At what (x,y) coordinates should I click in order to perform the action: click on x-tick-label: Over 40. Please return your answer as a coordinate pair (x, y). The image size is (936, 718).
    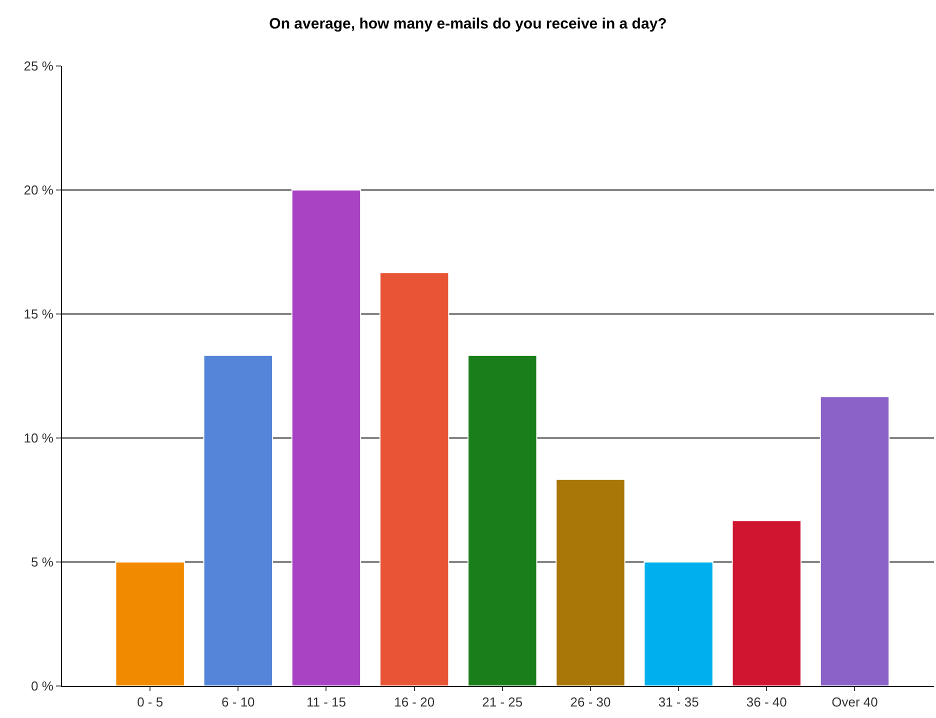
    Looking at the image, I should click on (855, 702).